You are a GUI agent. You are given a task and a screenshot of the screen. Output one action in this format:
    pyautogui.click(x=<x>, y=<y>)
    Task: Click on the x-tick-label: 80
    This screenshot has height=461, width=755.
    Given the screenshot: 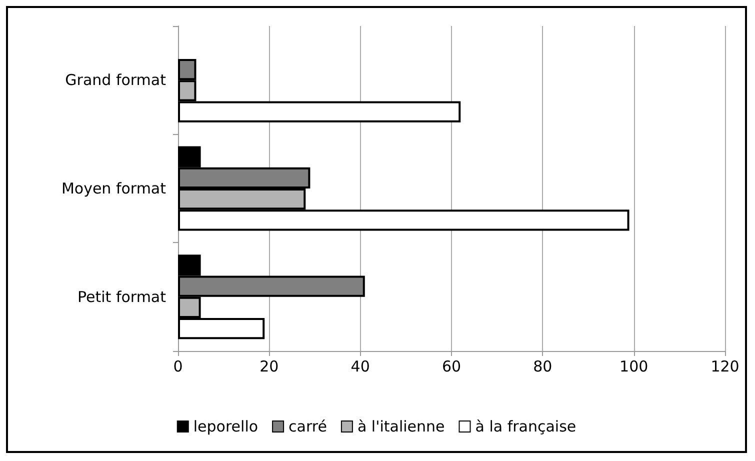 What is the action you would take?
    pyautogui.click(x=542, y=367)
    